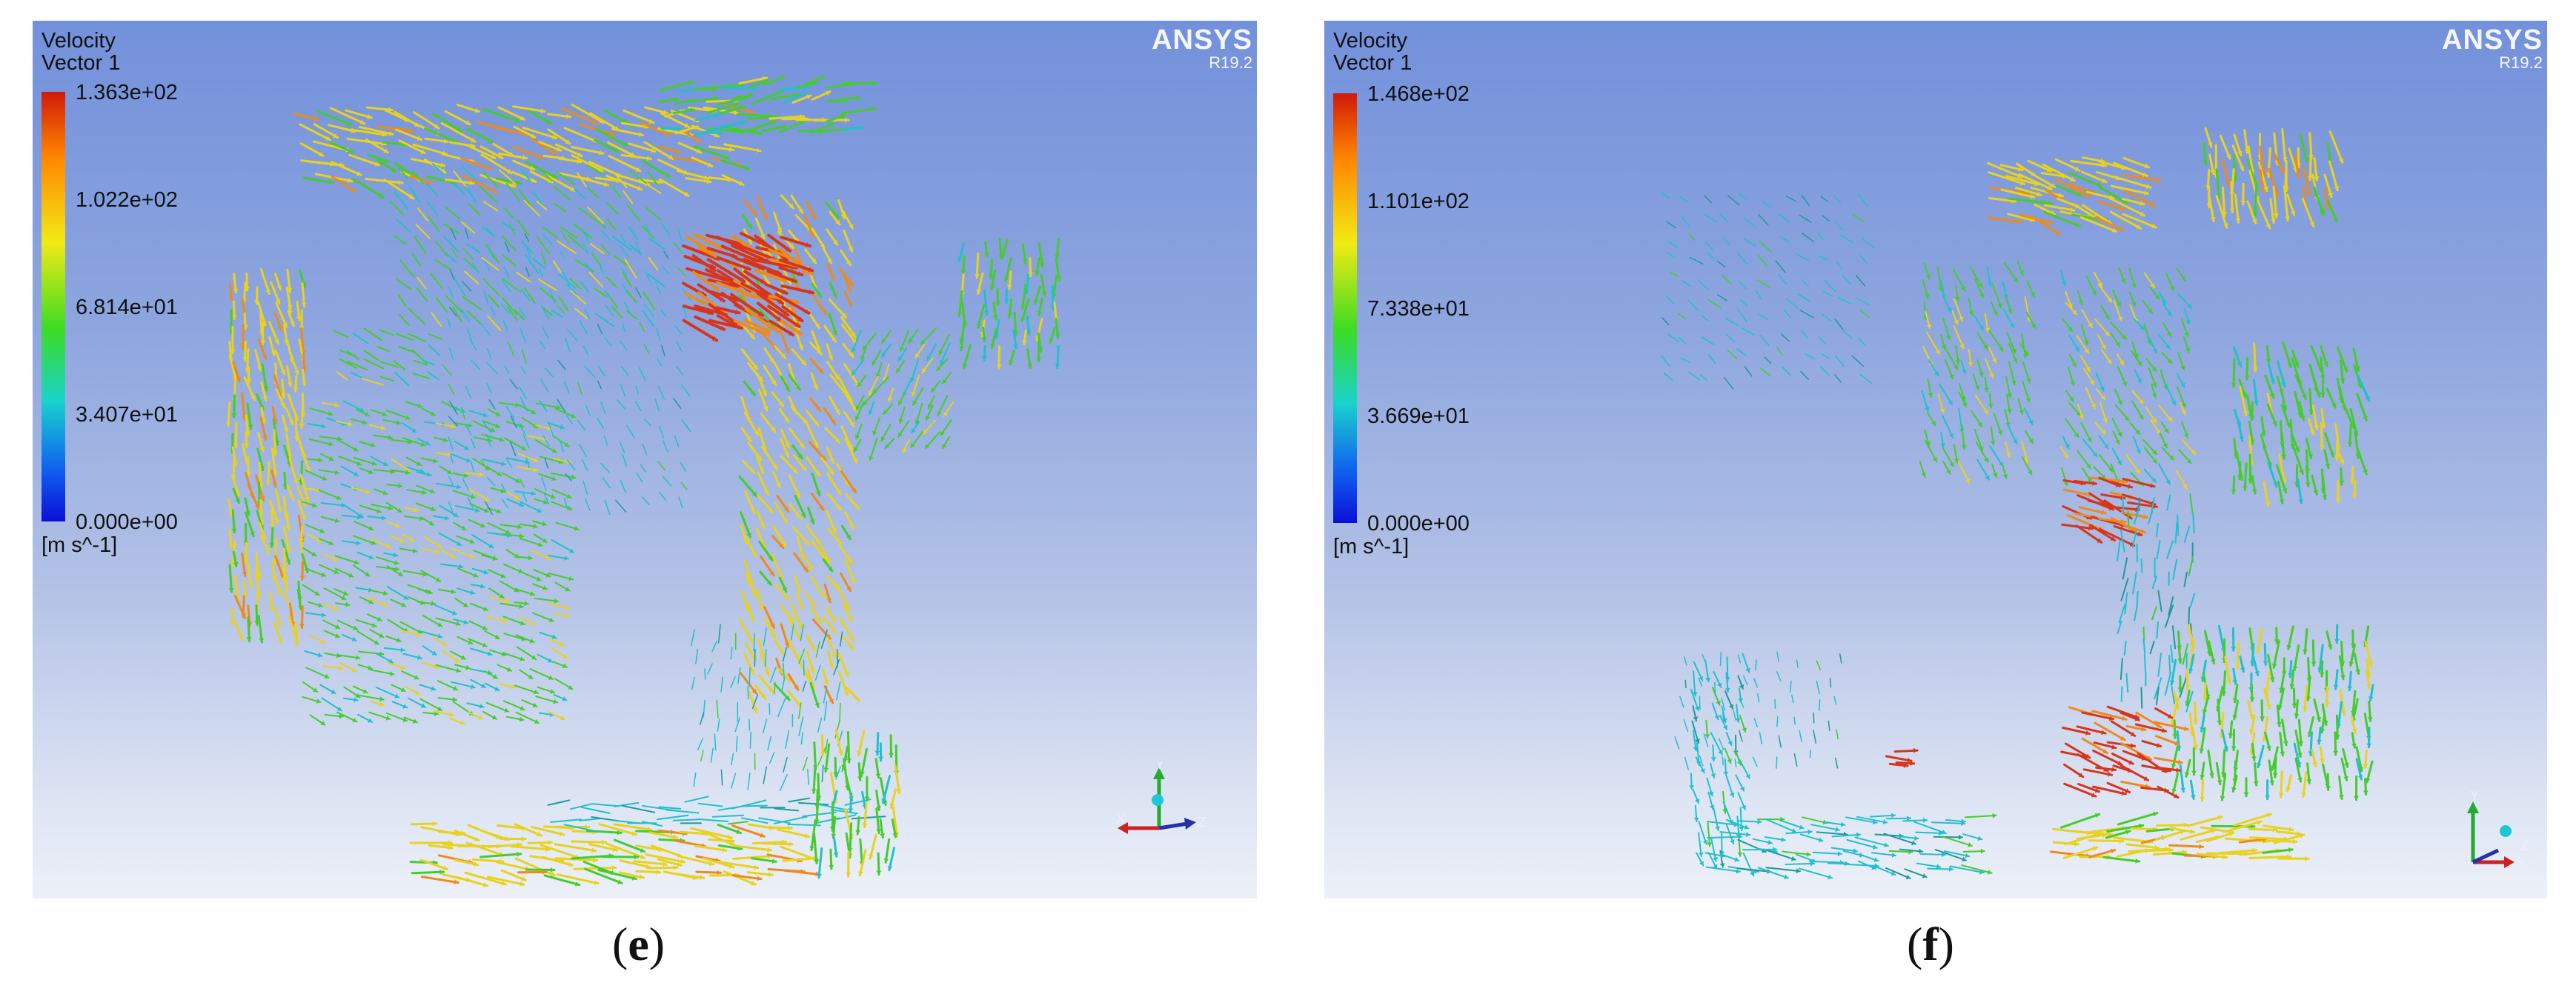  Describe the element at coordinates (2492, 40) in the screenshot. I see `brand-name: ANSYS` at that location.